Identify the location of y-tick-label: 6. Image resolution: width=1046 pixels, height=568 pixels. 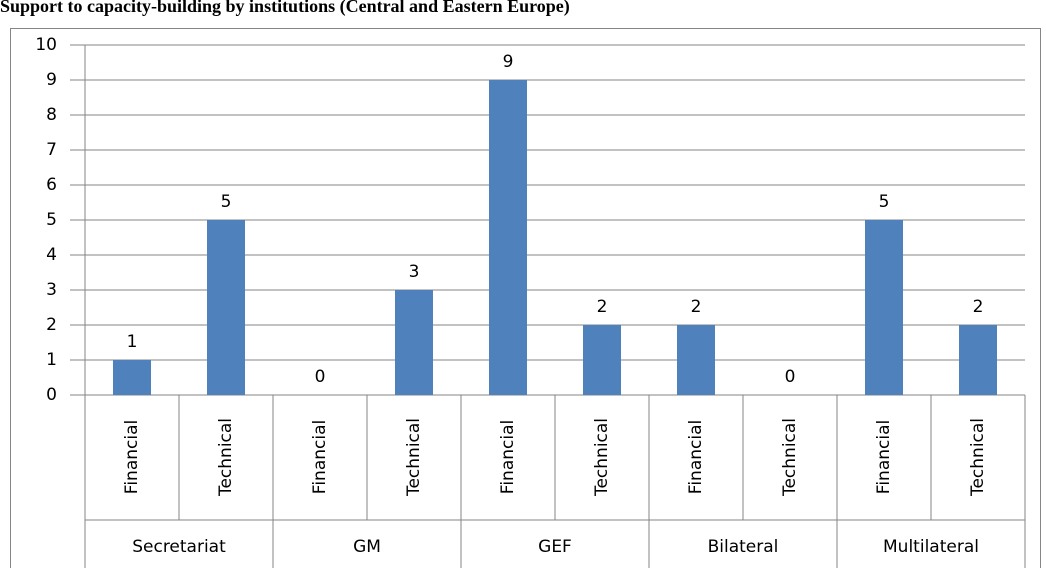
(51, 185).